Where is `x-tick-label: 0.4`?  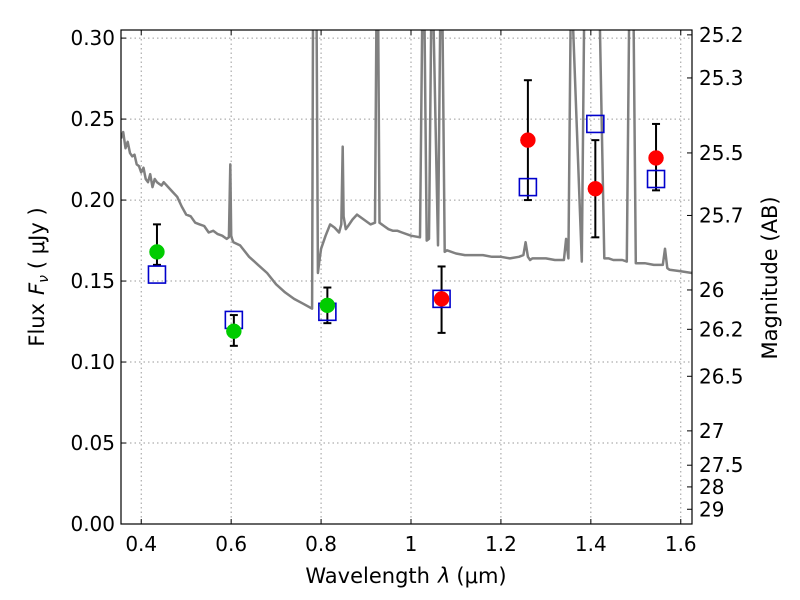 x-tick-label: 0.4 is located at coordinates (141, 544).